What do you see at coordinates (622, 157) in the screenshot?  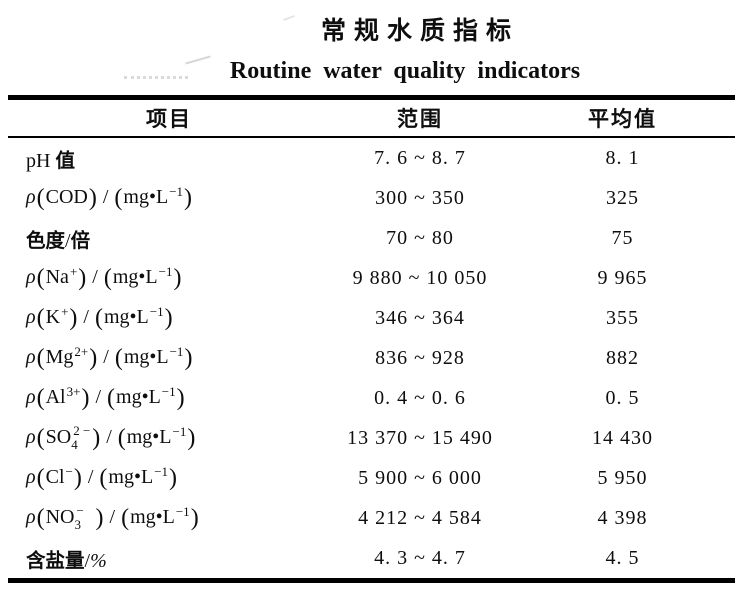 I see `average-value: 8. 1` at bounding box center [622, 157].